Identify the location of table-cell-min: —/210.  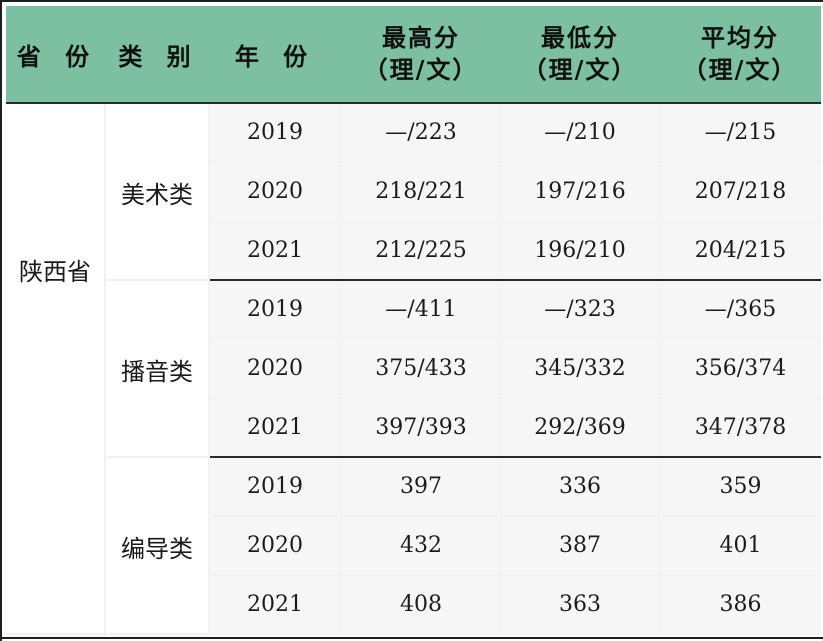
(580, 132).